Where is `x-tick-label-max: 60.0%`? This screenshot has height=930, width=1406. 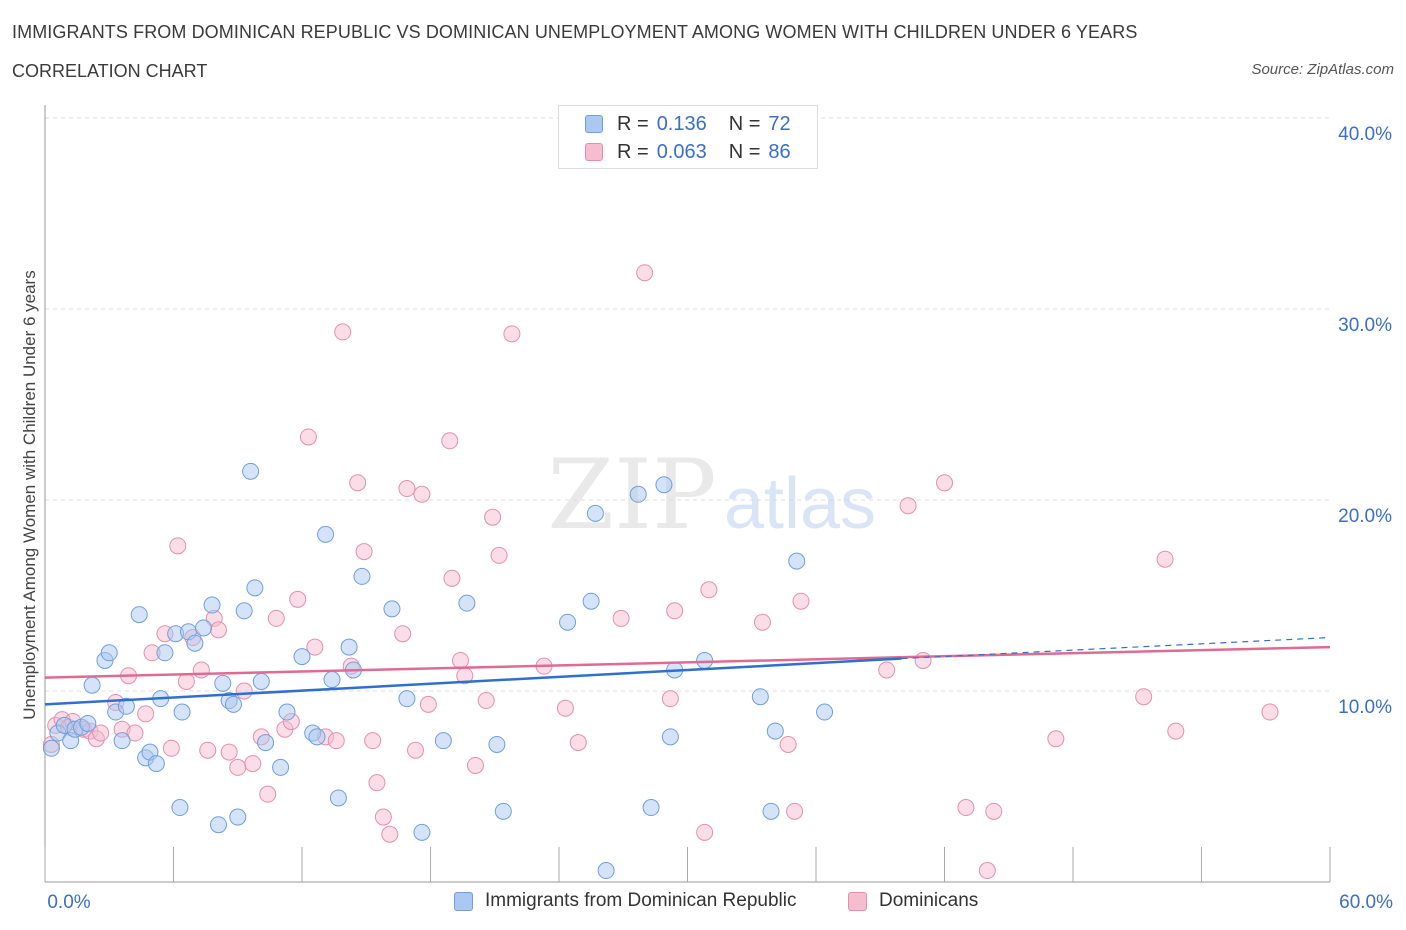 x-tick-label-max: 60.0% is located at coordinates (1366, 902).